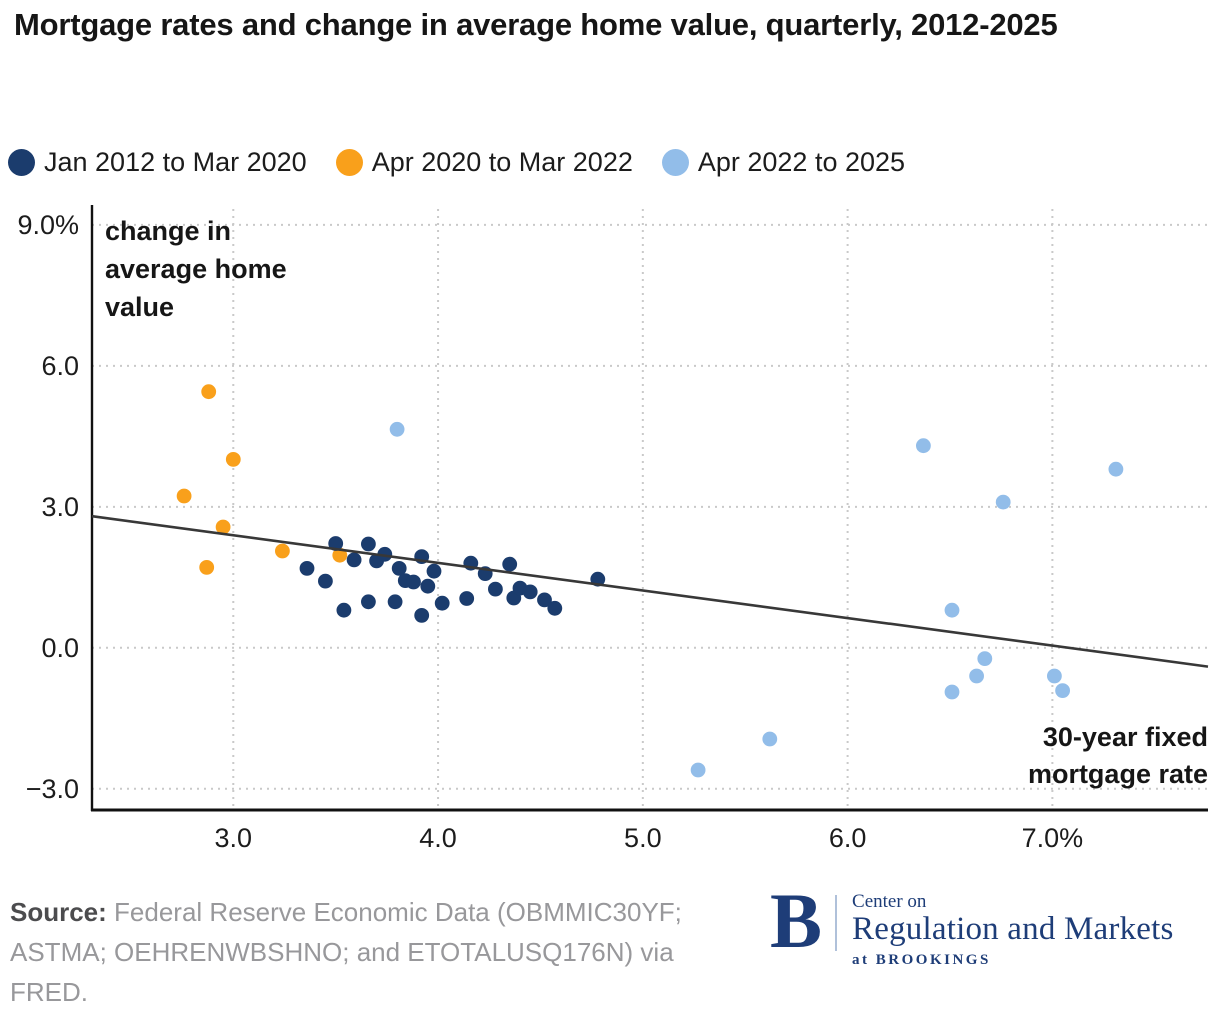 The height and width of the screenshot is (1022, 1220). I want to click on x-tick-label: 7.0%, so click(1053, 838).